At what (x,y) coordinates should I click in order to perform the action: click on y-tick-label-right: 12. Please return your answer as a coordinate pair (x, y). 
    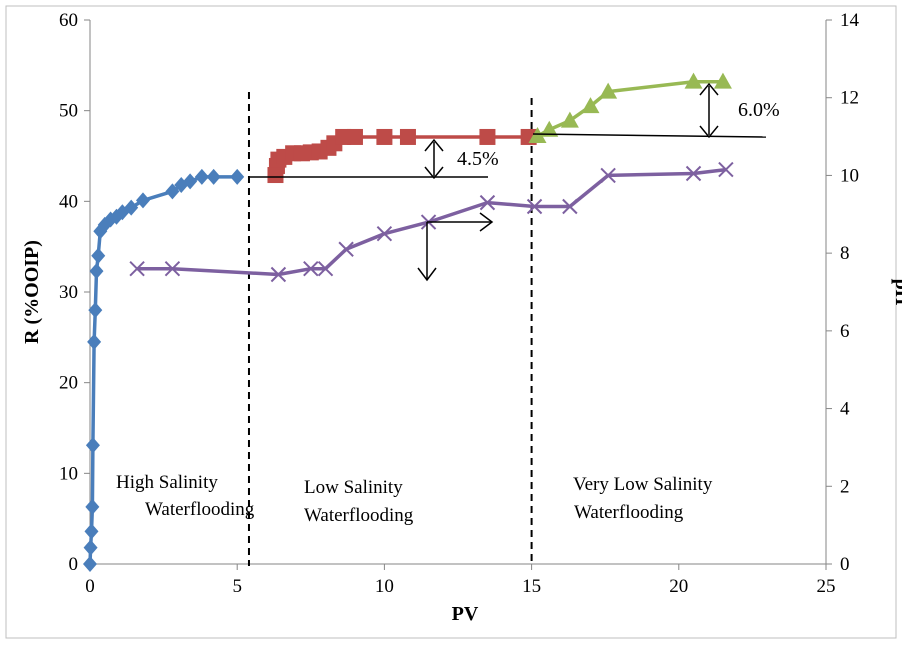
    Looking at the image, I should click on (849, 98).